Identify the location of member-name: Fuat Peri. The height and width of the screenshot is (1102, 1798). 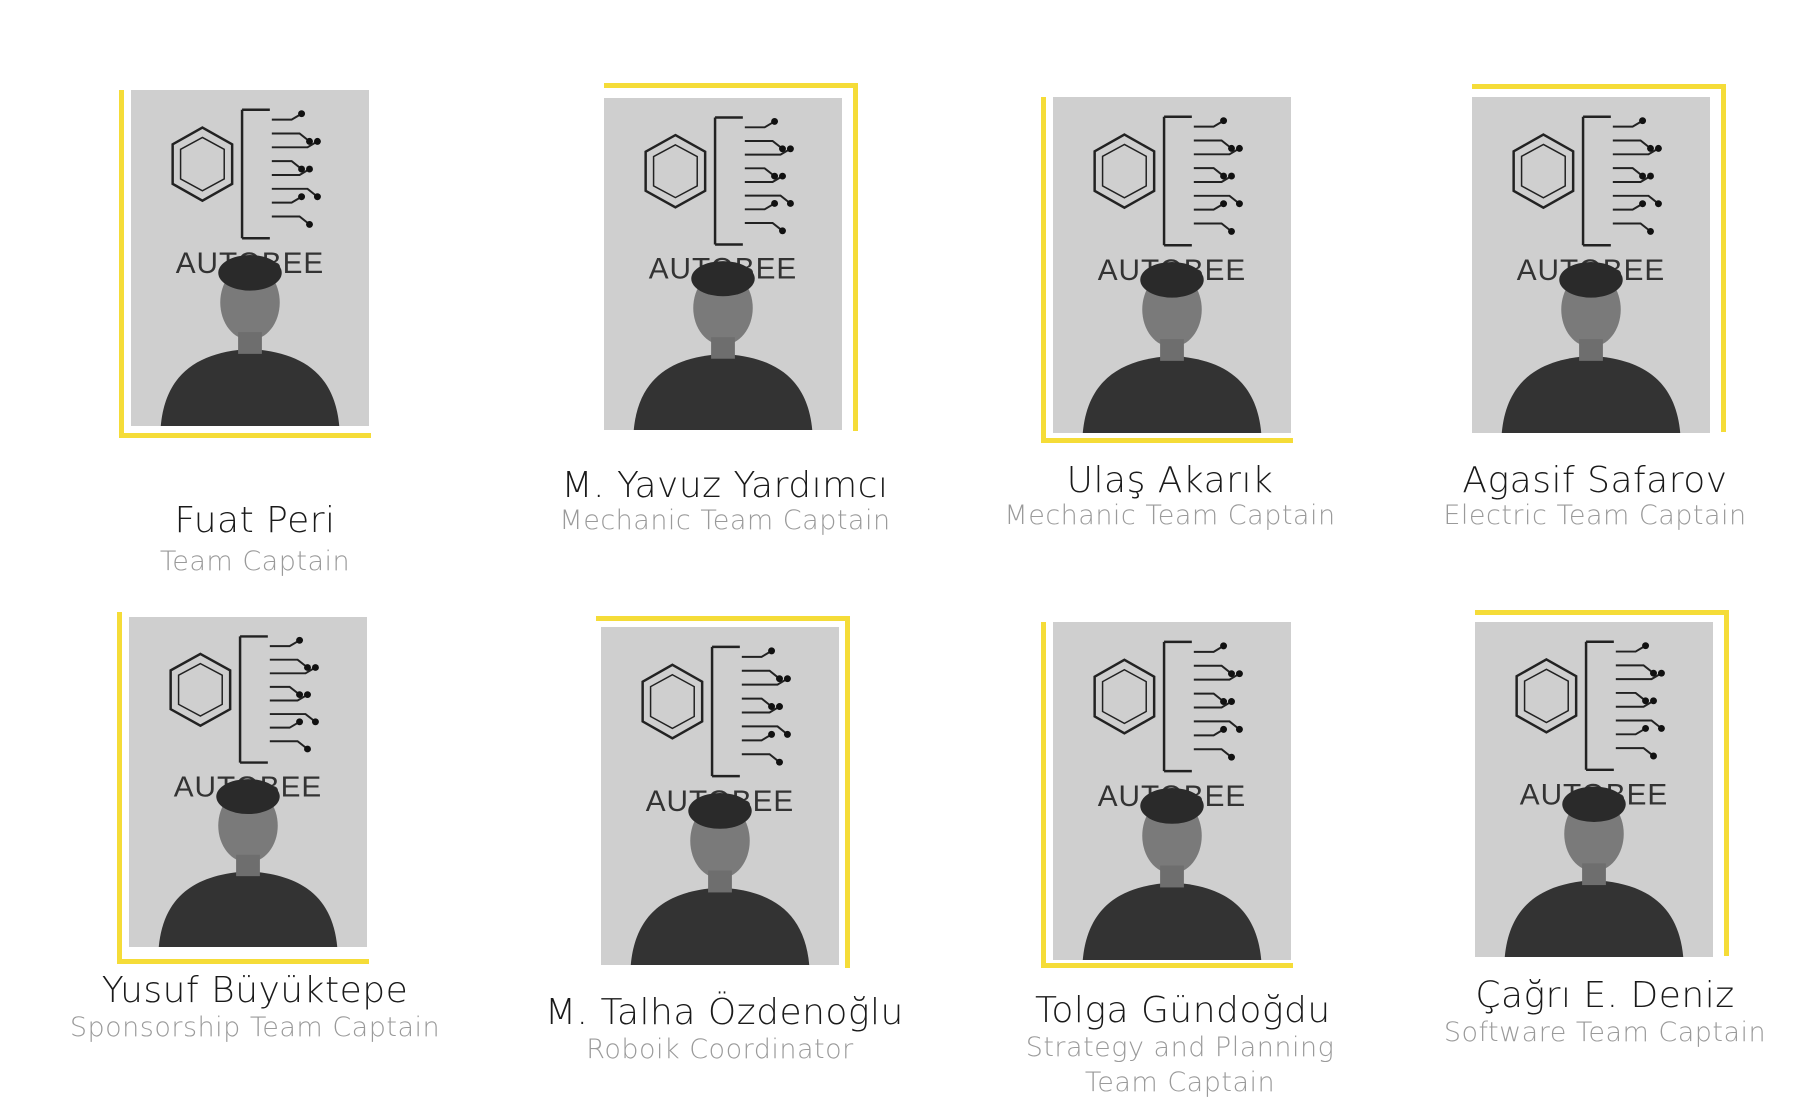
(255, 520).